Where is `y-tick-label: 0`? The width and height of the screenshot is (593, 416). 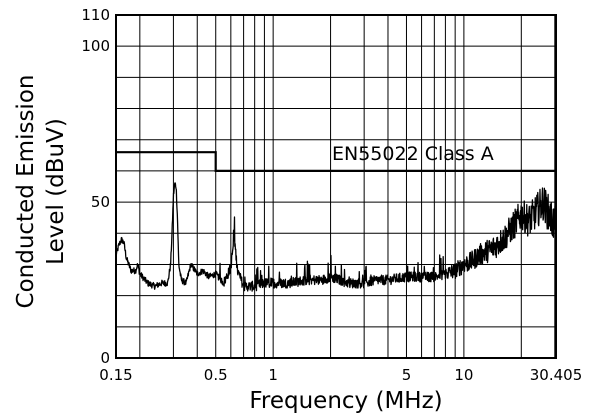 y-tick-label: 0 is located at coordinates (105, 358).